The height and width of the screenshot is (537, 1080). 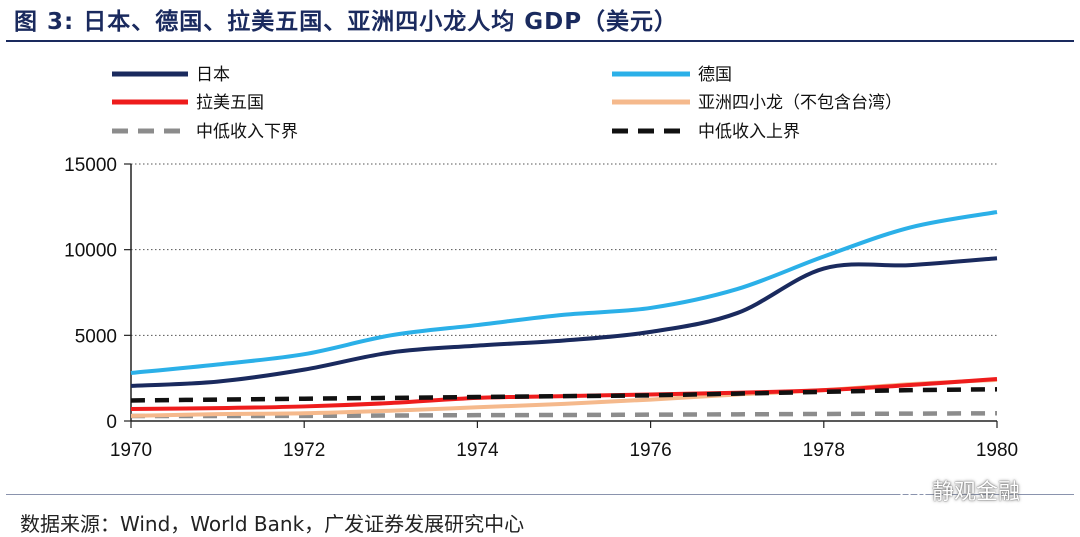 I want to click on x-tick-label: 1974, so click(x=477, y=450).